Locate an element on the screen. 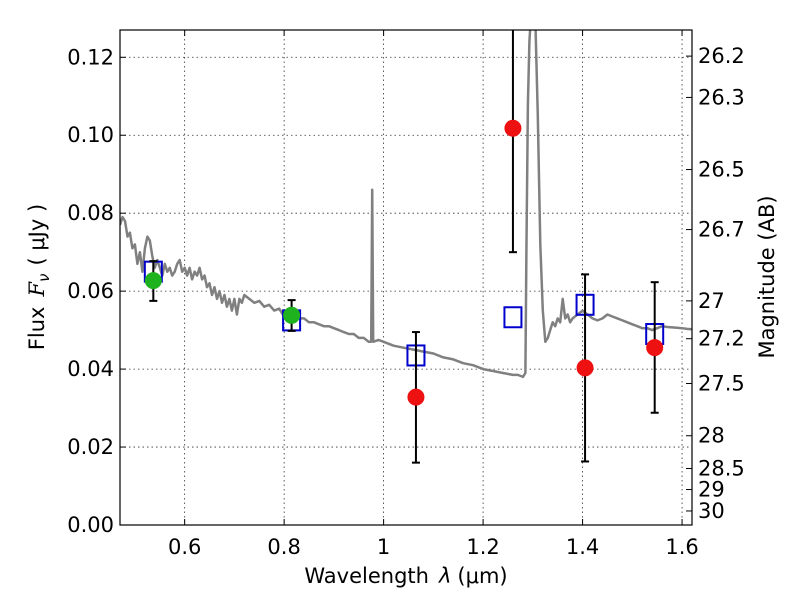 This screenshot has height=600, width=800. y2-tick-label: 26.7 is located at coordinates (721, 230).